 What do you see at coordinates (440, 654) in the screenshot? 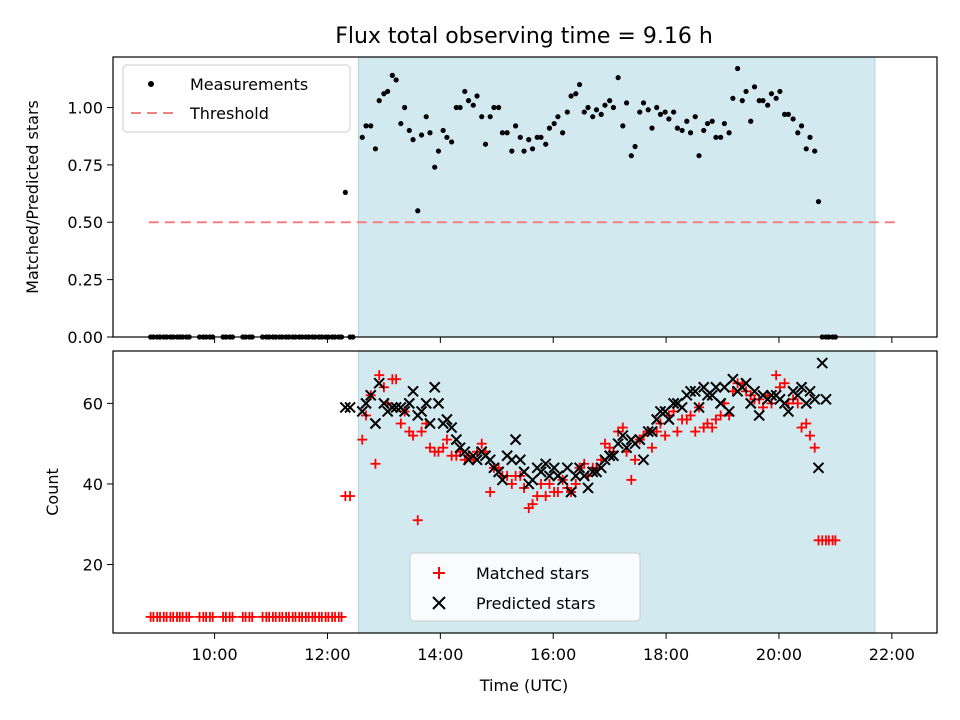
I see `x-tick-label: 14:00` at bounding box center [440, 654].